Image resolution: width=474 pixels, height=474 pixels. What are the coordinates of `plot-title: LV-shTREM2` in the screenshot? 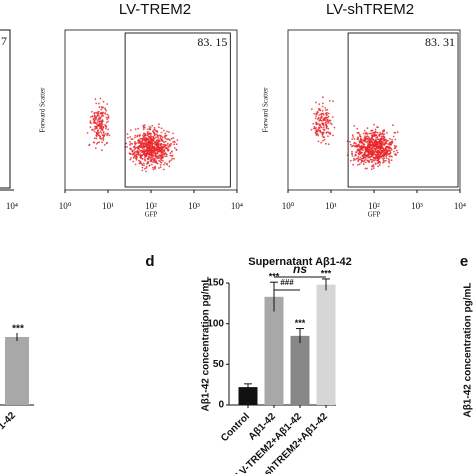 It's located at (370, 9).